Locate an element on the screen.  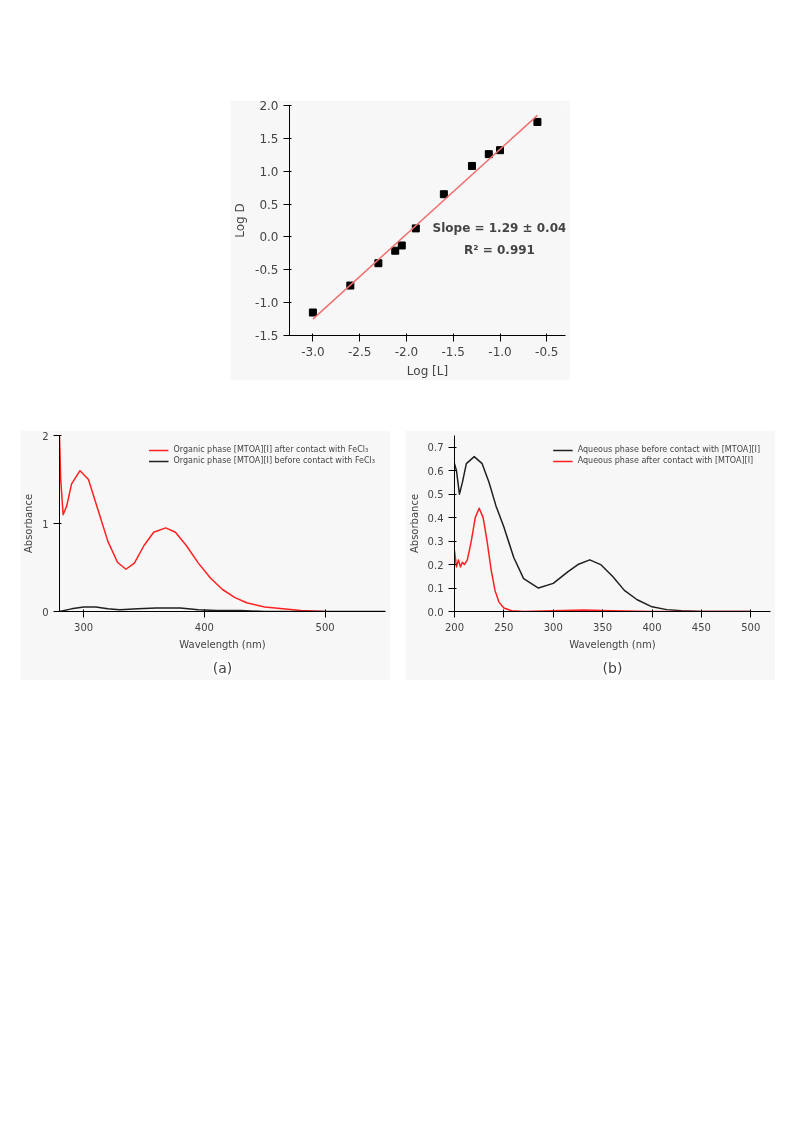
y-tick-label: 0.7 is located at coordinates (435, 448).